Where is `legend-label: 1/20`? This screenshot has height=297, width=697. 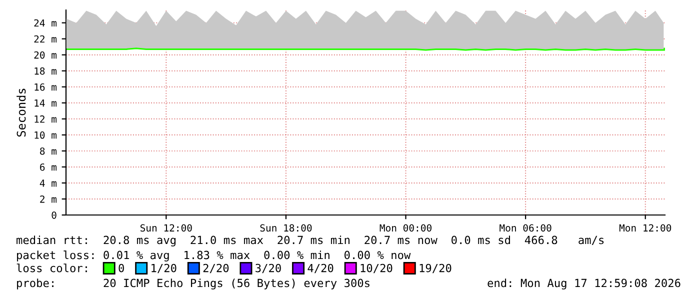 legend-label: 1/20 is located at coordinates (164, 269).